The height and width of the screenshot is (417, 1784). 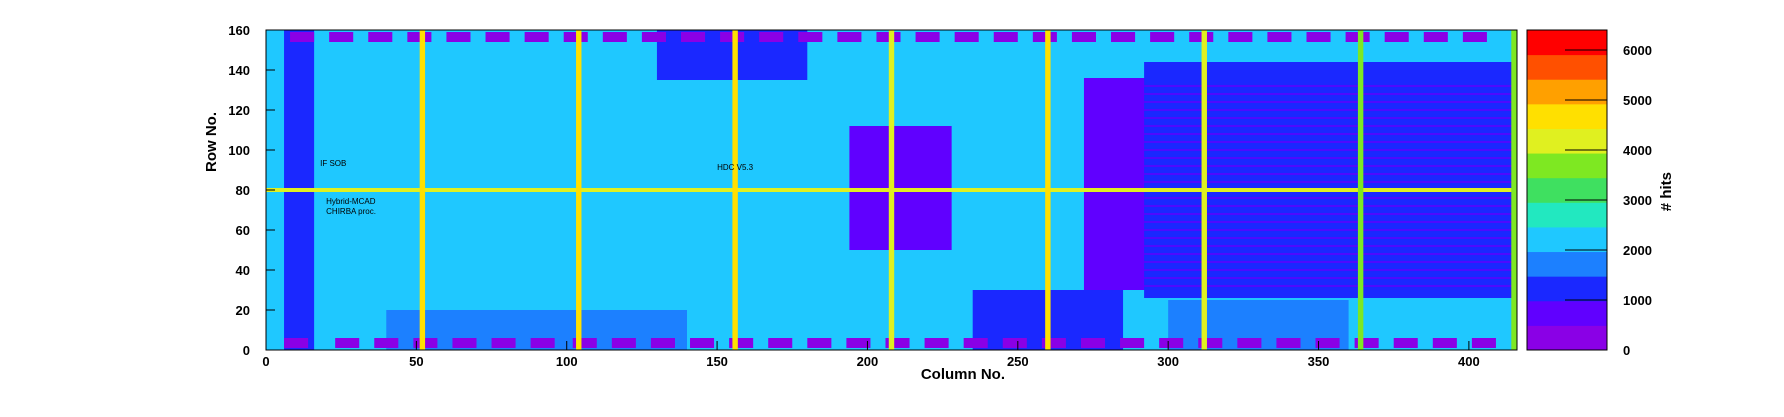 What do you see at coordinates (211, 142) in the screenshot?
I see `y-axis-title: Row No.` at bounding box center [211, 142].